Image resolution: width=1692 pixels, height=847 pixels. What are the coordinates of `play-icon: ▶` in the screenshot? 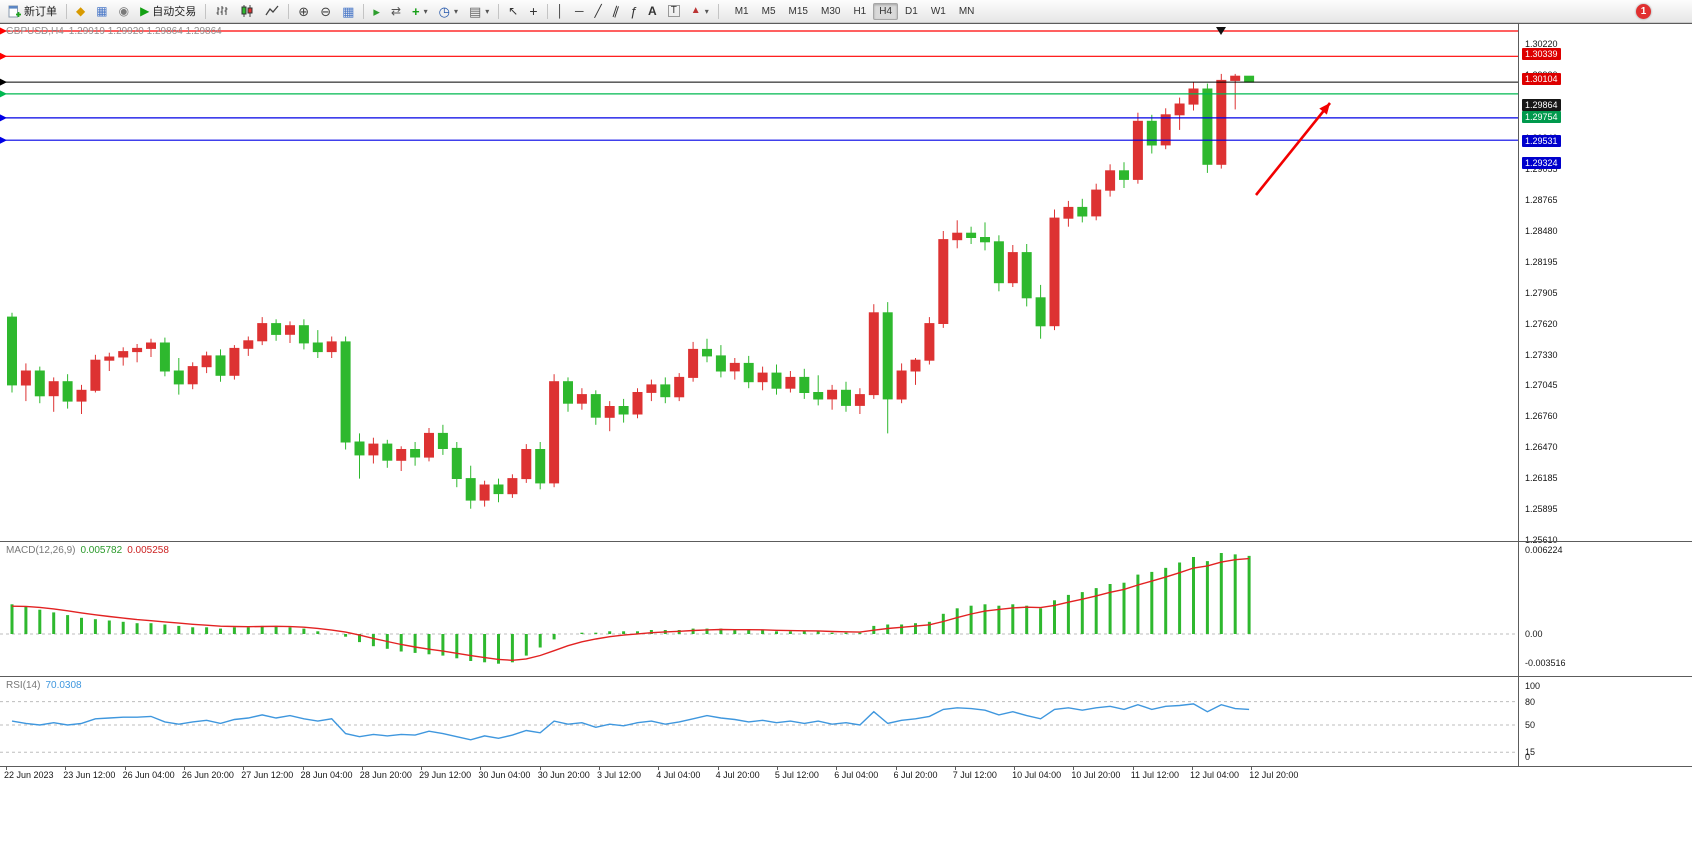 It's located at (145, 11).